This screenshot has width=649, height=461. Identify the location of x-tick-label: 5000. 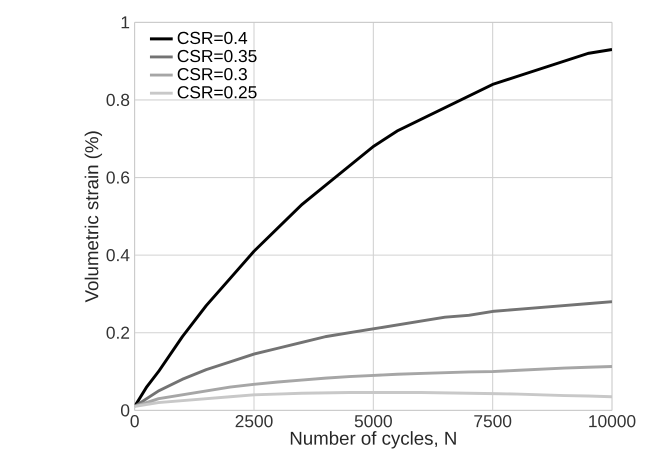
(373, 421).